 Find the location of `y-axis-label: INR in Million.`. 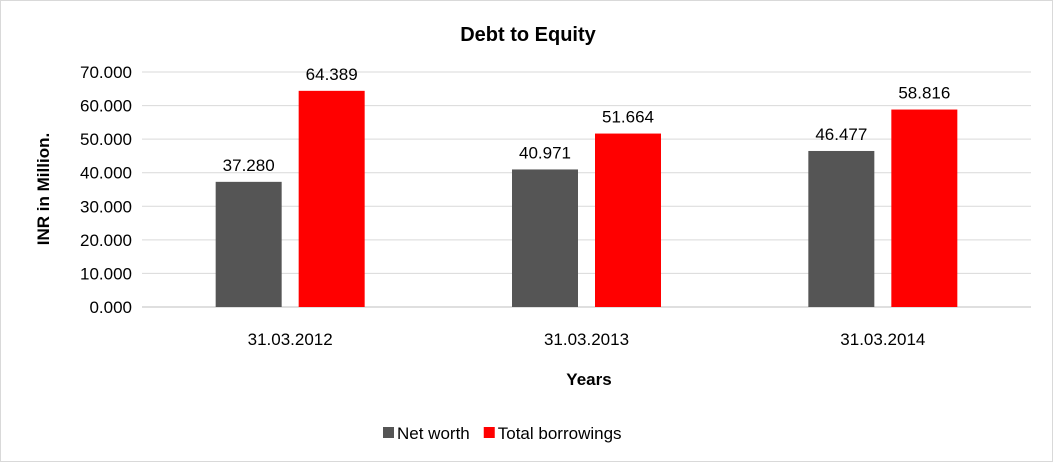

y-axis-label: INR in Million. is located at coordinates (43, 189).